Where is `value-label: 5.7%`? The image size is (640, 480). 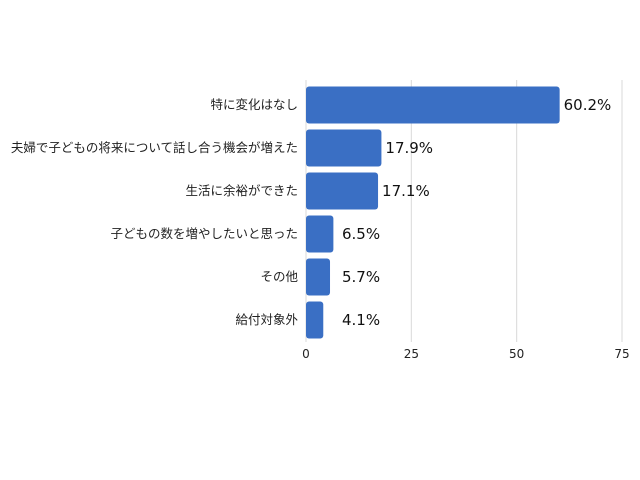 value-label: 5.7% is located at coordinates (361, 277).